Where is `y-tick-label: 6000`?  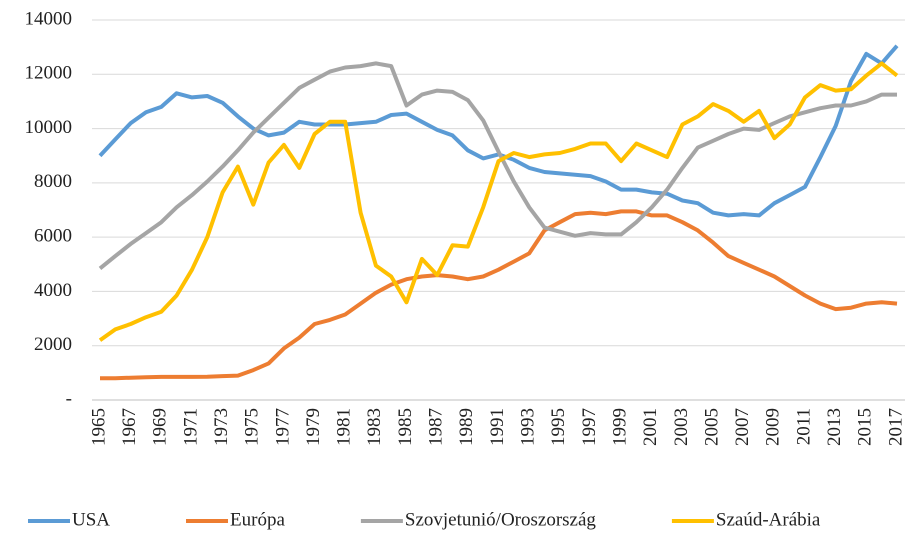
y-tick-label: 6000 is located at coordinates (53, 236).